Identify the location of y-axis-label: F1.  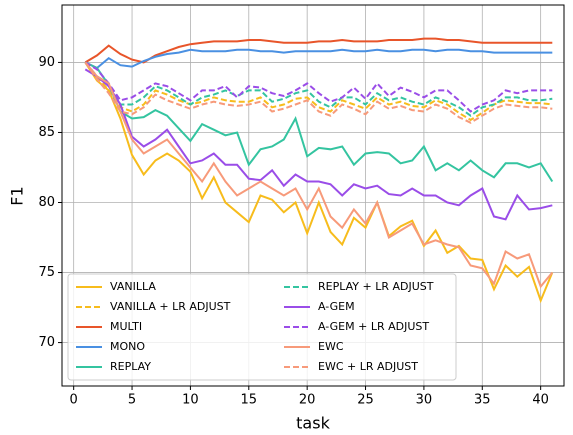
(17, 195).